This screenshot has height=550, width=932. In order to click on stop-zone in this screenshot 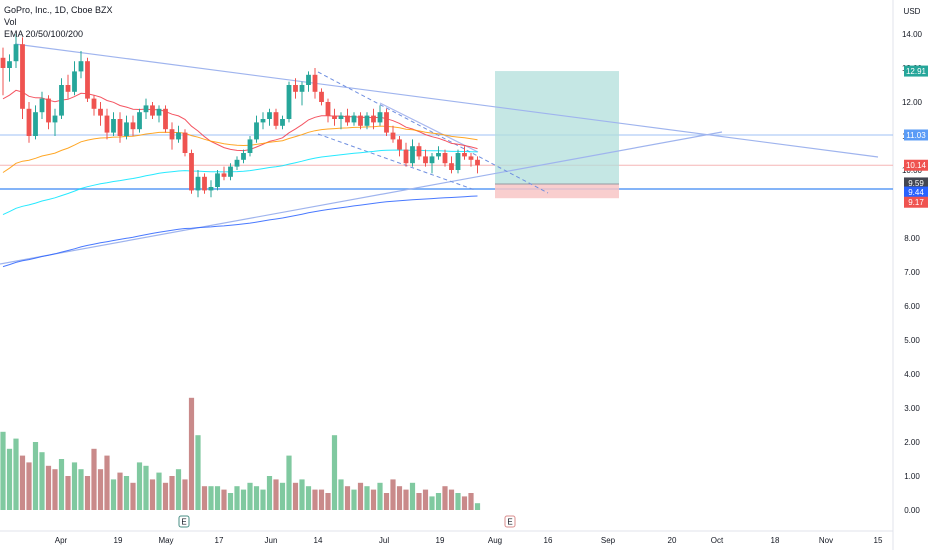, I will do `click(557, 191)`.